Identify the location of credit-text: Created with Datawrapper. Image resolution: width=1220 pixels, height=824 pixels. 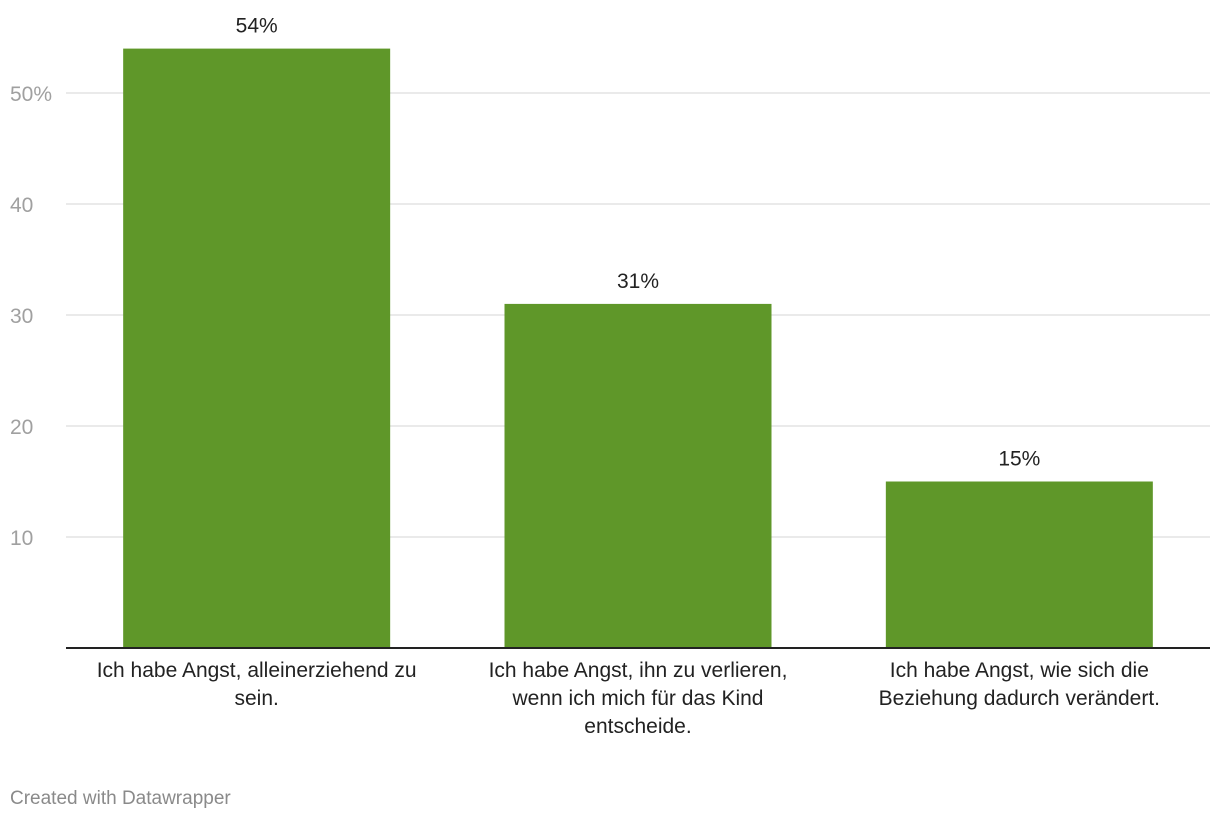
(120, 798).